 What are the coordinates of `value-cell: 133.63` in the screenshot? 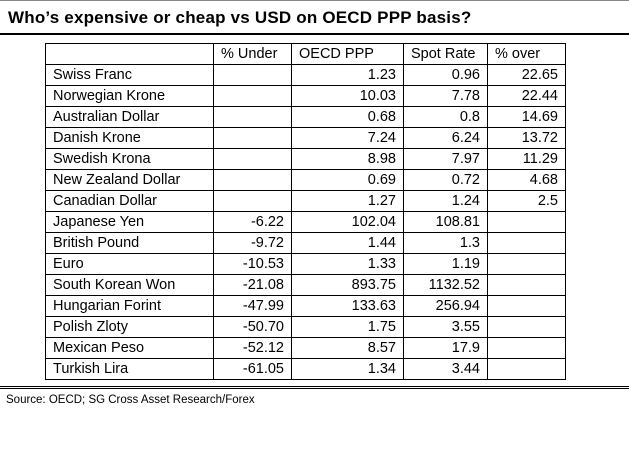 It's located at (347, 306).